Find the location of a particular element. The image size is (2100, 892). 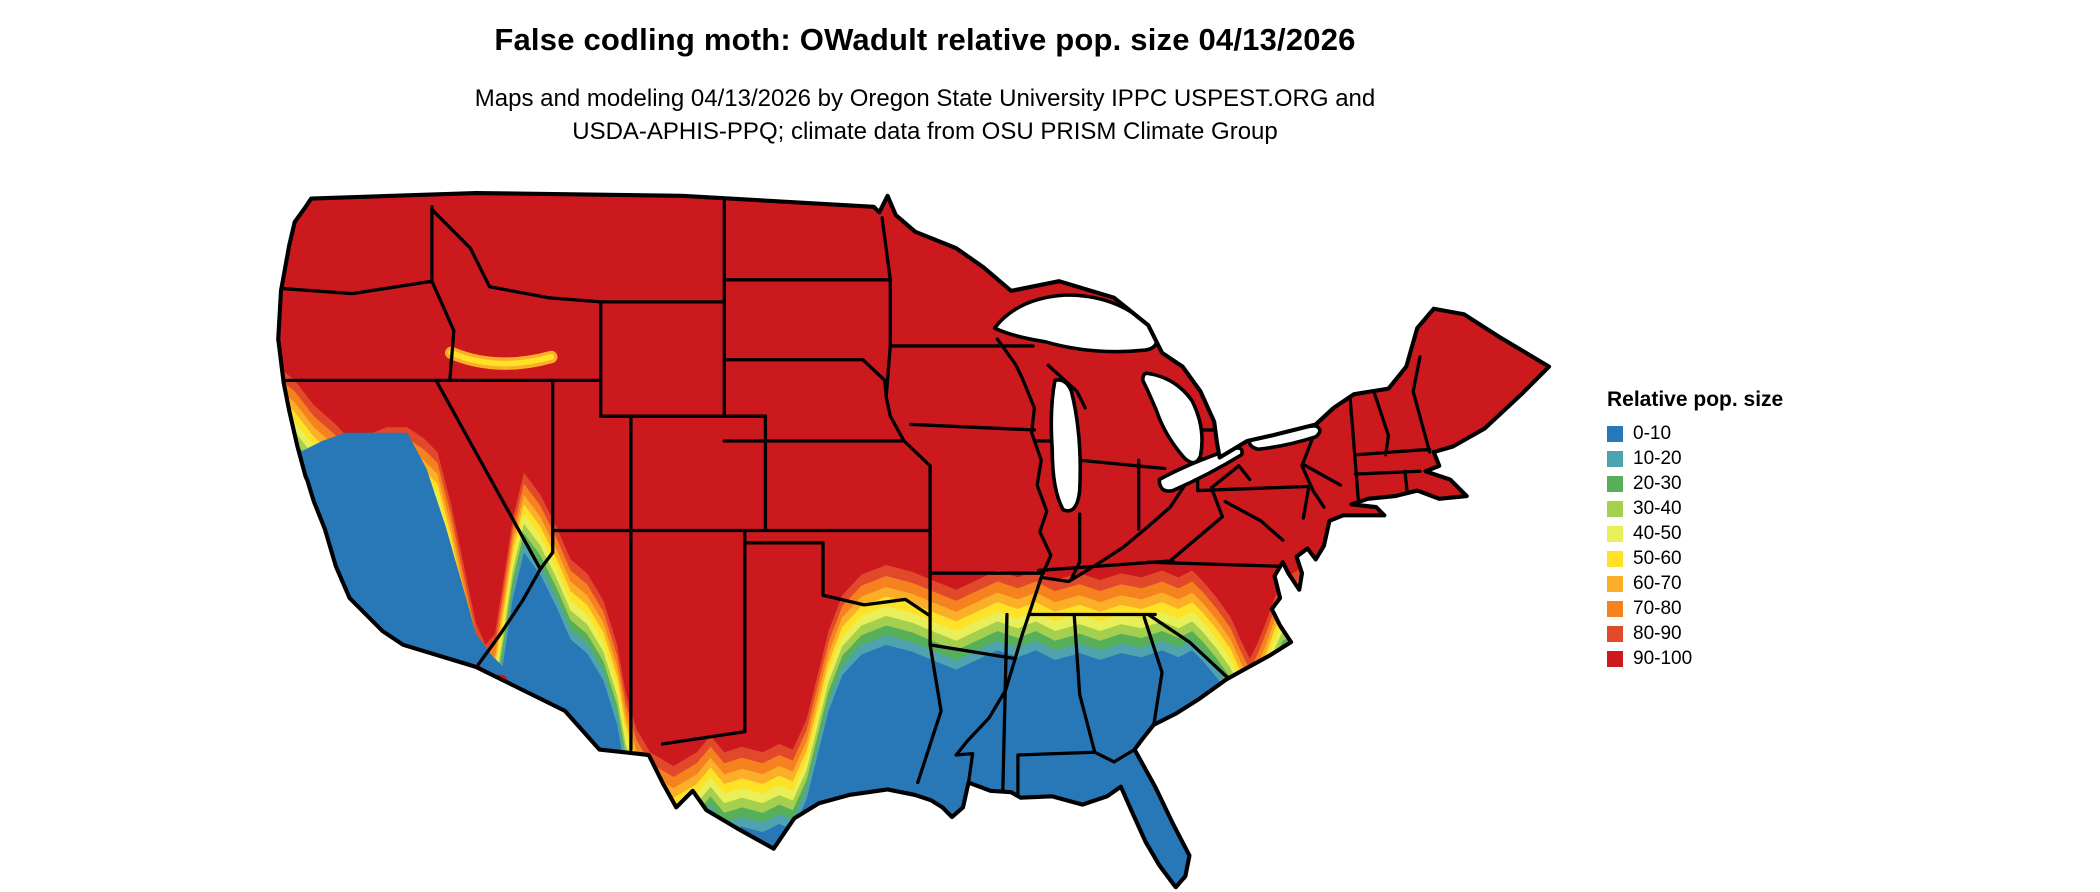

legend-item-label: 30-40 is located at coordinates (1657, 508).